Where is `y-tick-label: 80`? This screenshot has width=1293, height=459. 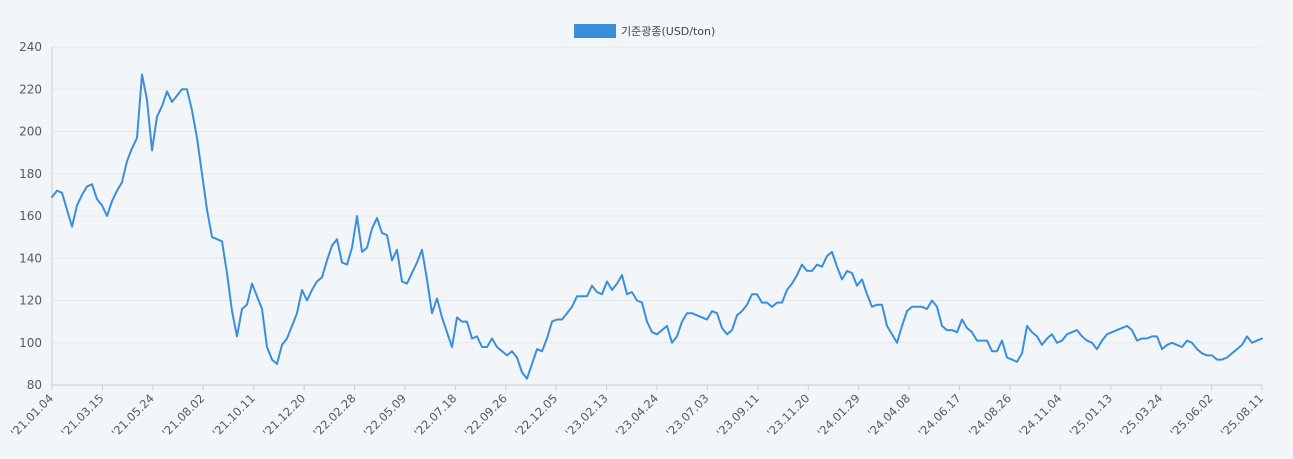 y-tick-label: 80 is located at coordinates (34, 385).